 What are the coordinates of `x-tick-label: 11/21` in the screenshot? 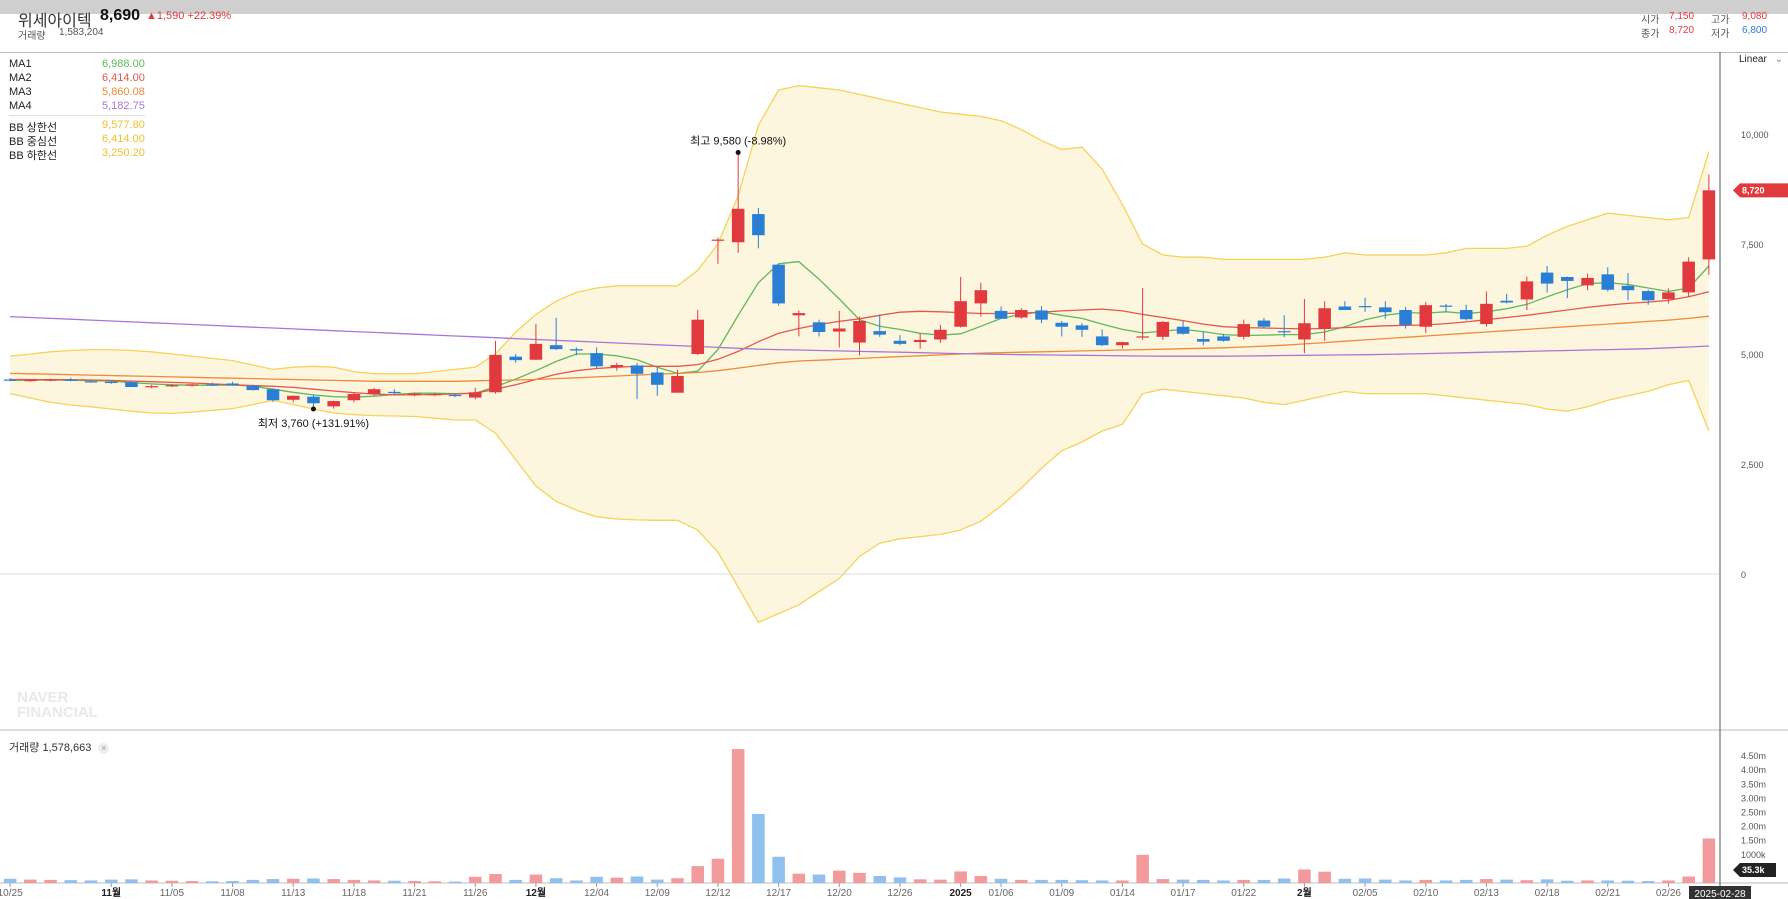 It's located at (414, 893).